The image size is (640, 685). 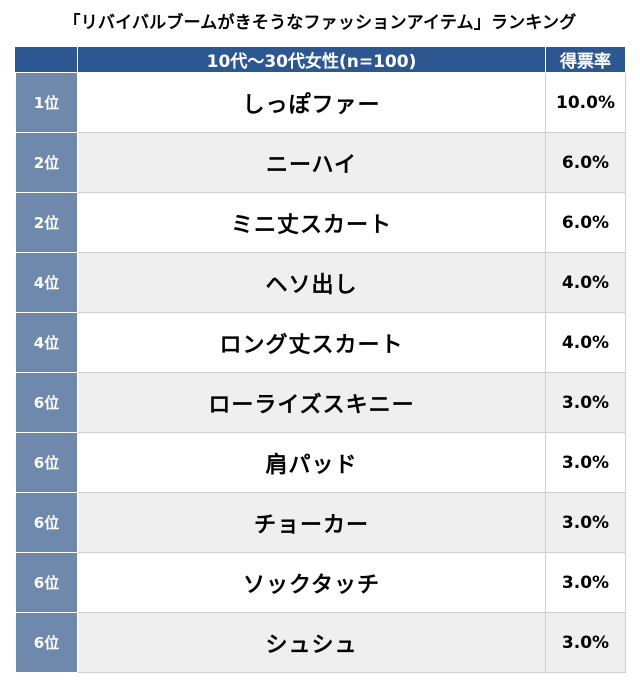 I want to click on table-row: 2位 ミニ丈スカート 6.0%, so click(x=320, y=222).